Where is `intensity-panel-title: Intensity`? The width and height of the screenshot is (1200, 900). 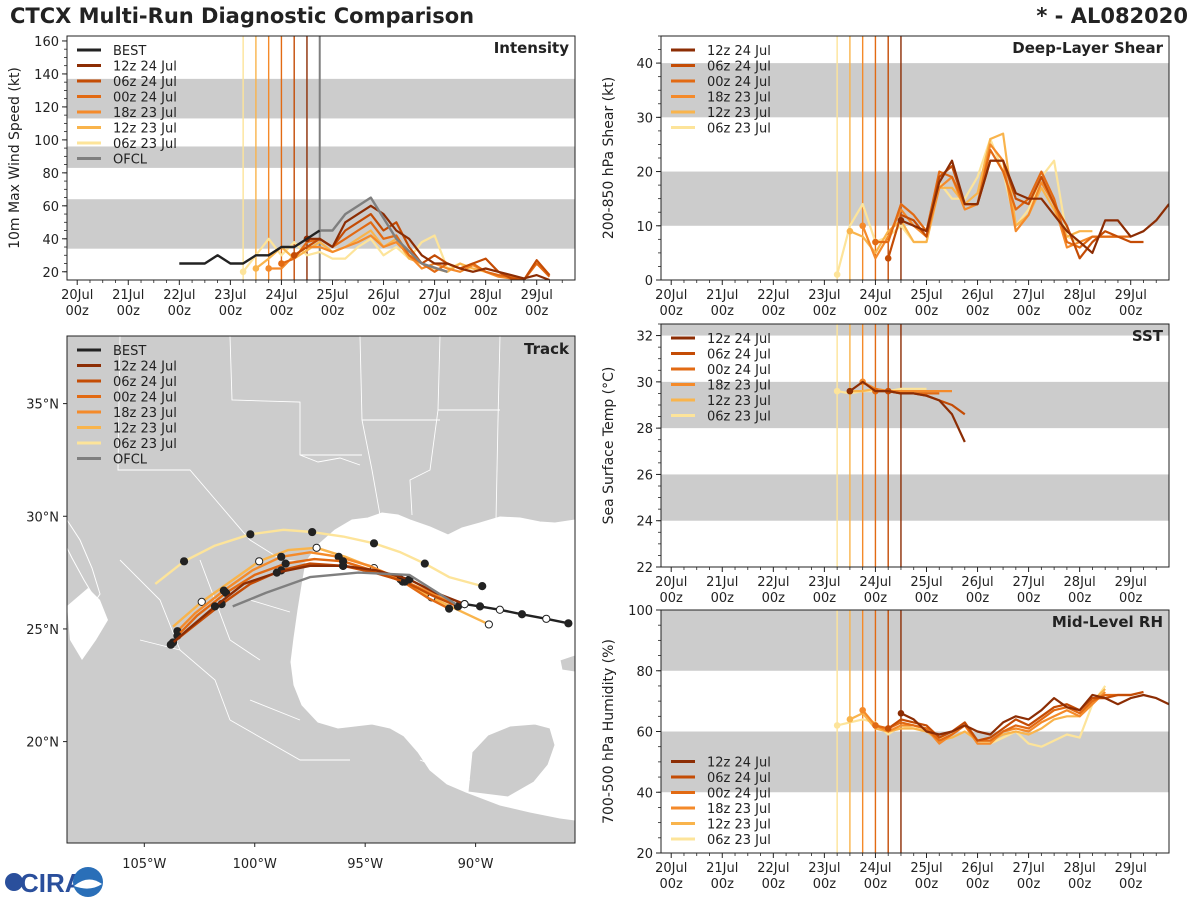
intensity-panel-title: Intensity is located at coordinates (532, 48).